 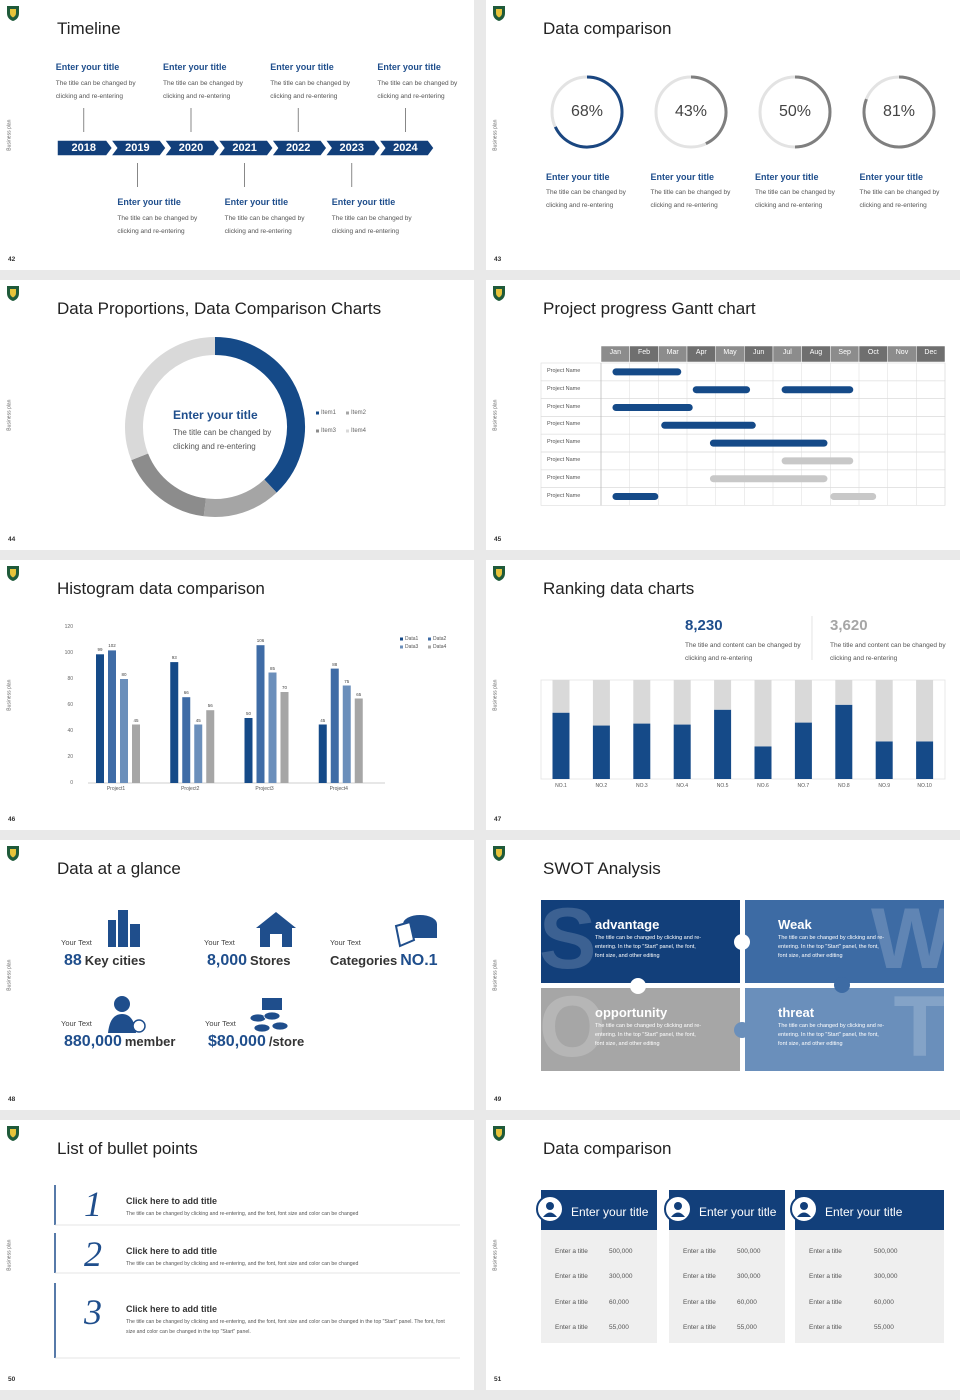 What do you see at coordinates (254, 1042) in the screenshot?
I see `stat-line: $80,000/store` at bounding box center [254, 1042].